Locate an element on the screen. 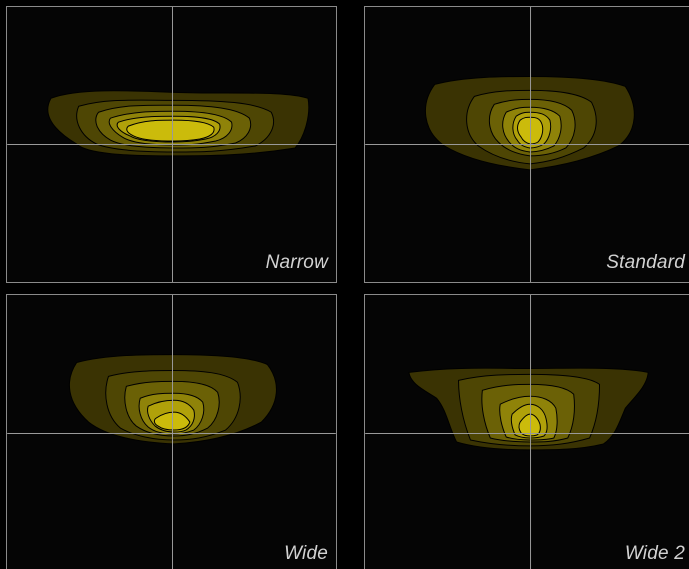 This screenshot has height=569, width=689. panel-label-standard: Standard is located at coordinates (645, 262).